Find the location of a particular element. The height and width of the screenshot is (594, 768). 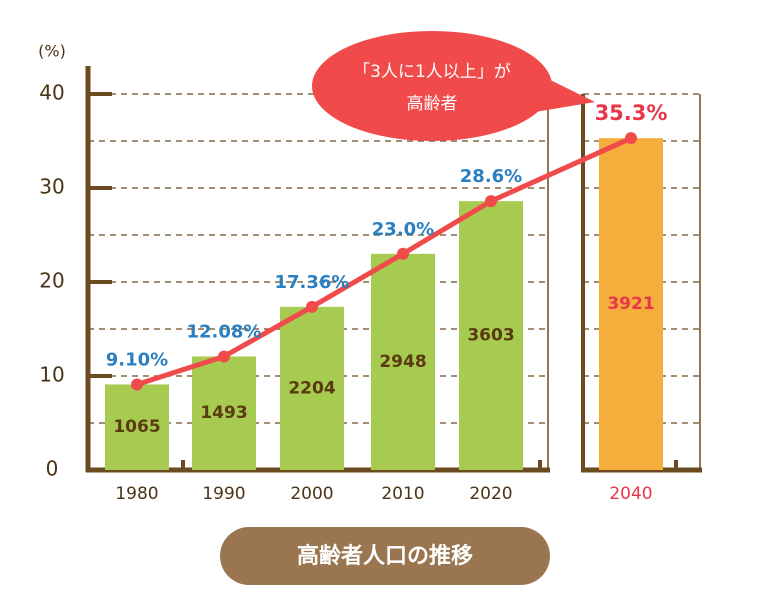

count-label: 3921 is located at coordinates (630, 304).